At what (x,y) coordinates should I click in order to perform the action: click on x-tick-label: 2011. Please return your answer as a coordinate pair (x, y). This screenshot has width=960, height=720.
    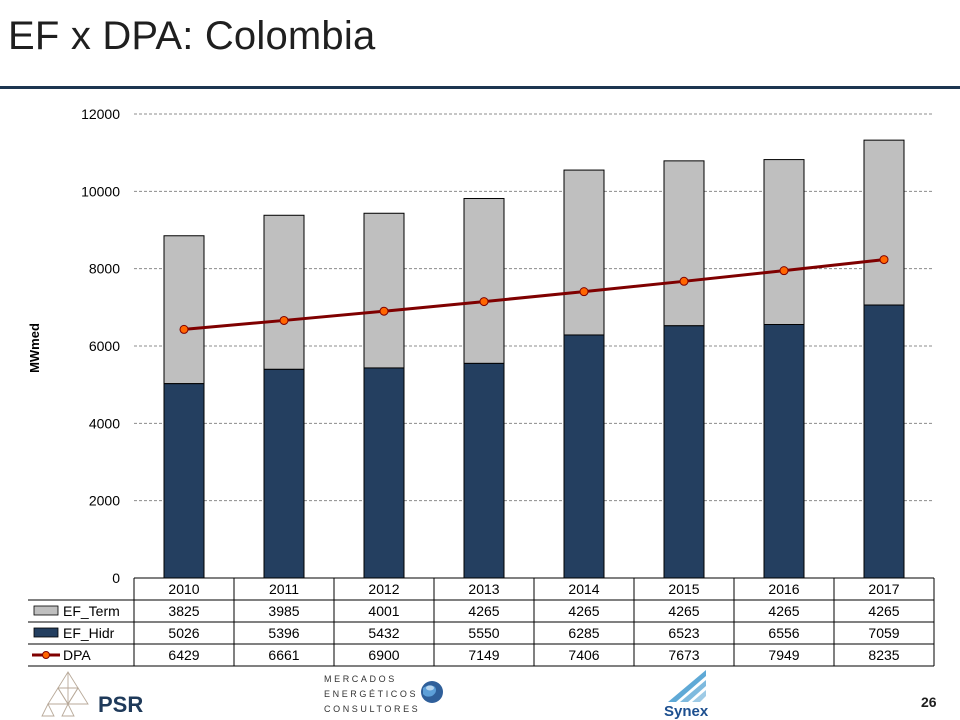
    Looking at the image, I should click on (284, 589).